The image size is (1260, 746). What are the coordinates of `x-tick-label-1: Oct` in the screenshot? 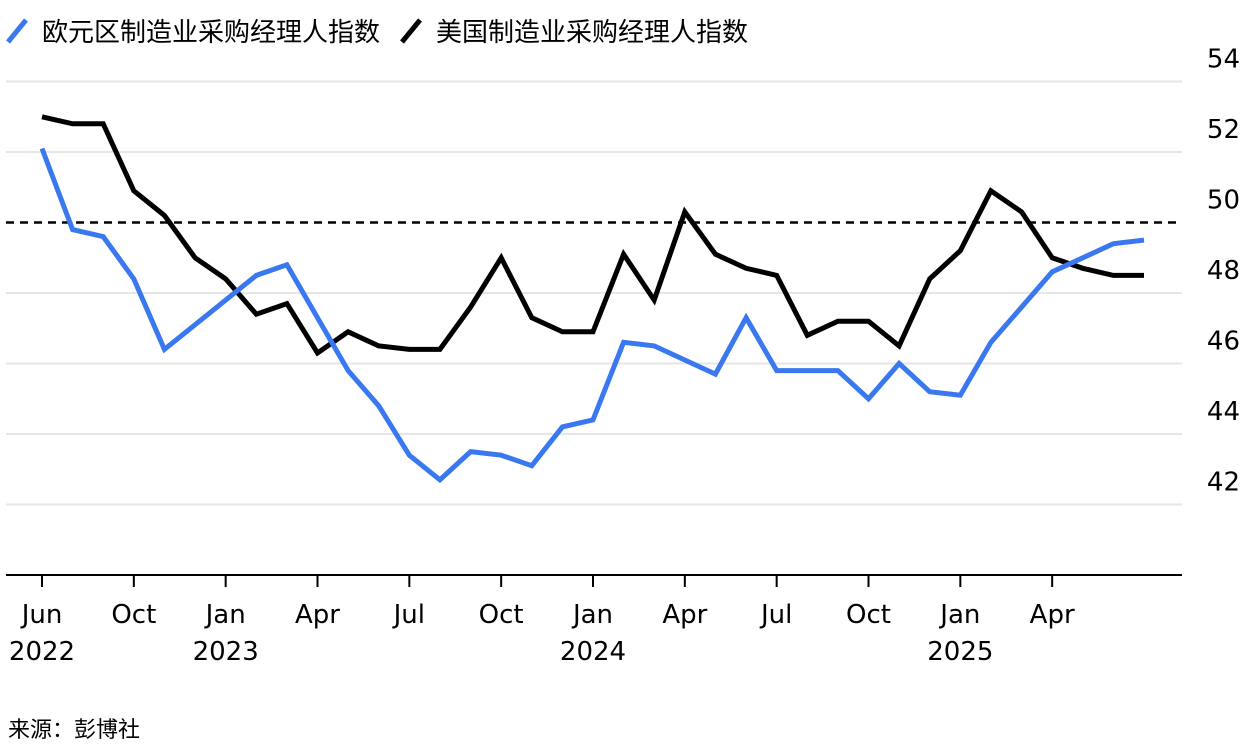 It's located at (133, 615).